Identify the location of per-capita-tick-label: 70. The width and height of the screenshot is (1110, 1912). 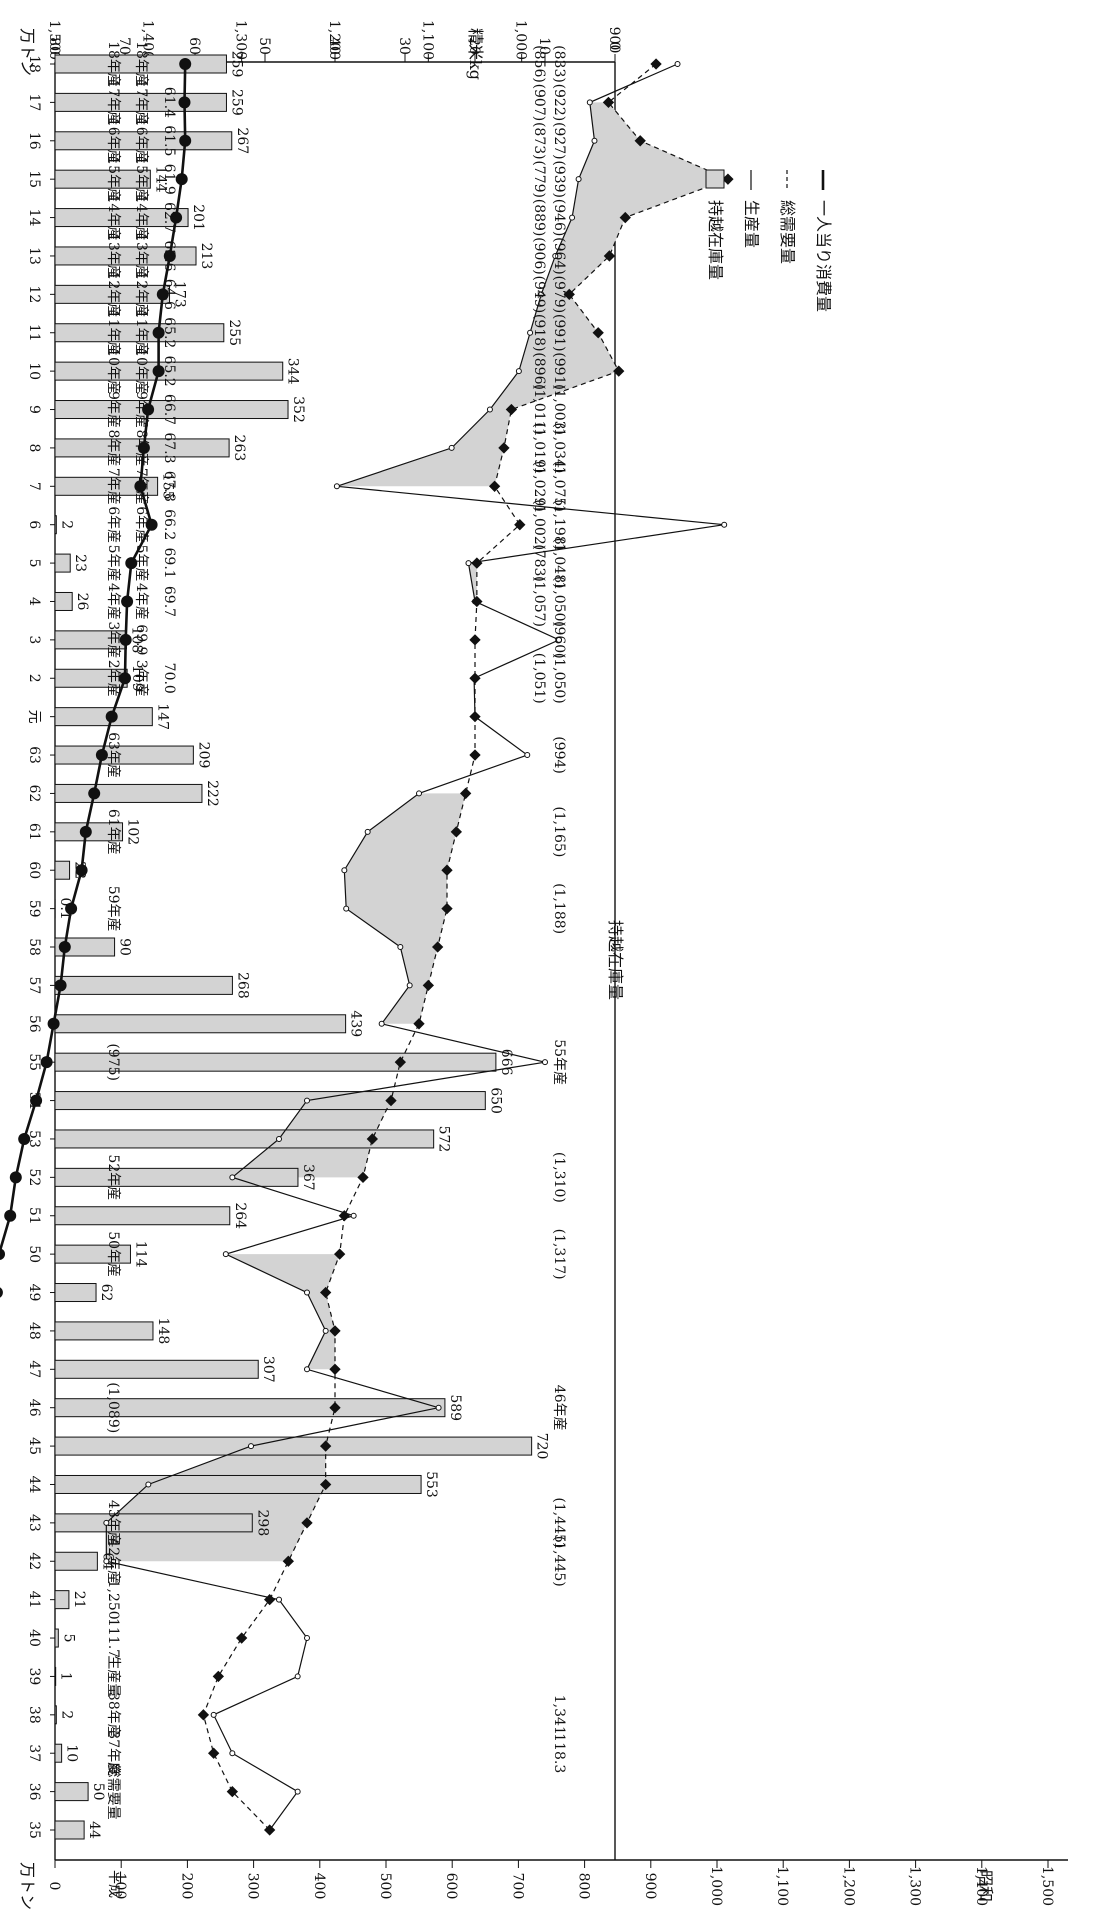
(124, 46).